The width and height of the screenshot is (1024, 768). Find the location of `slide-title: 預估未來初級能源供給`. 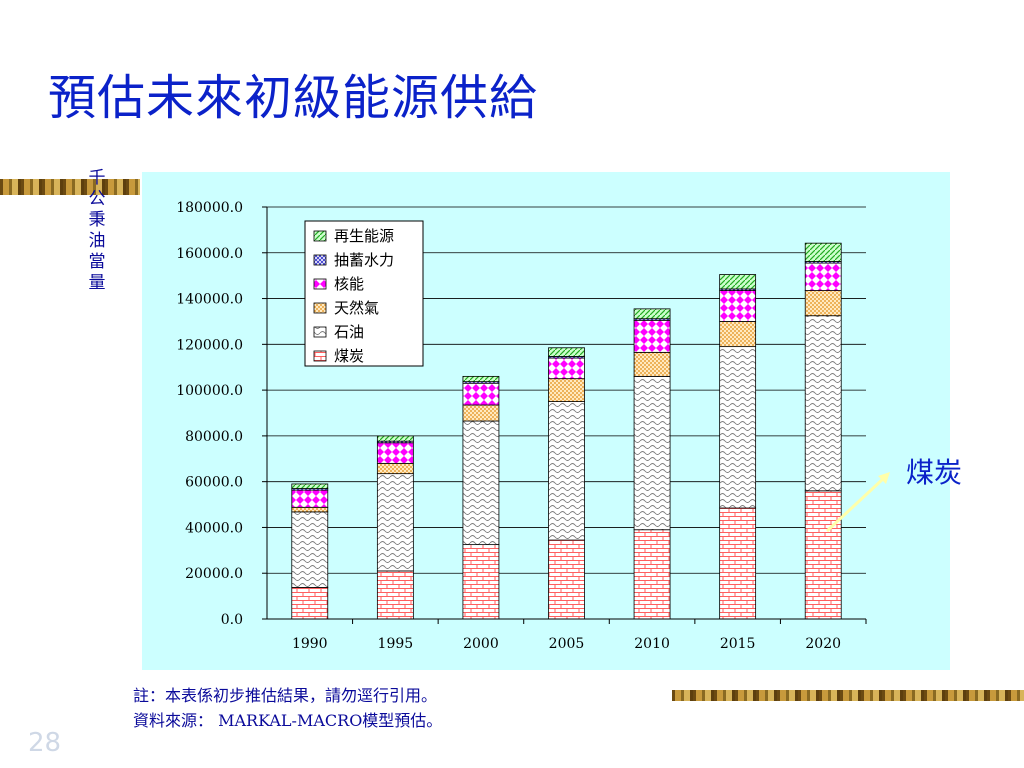

slide-title: 預估未來初級能源供給 is located at coordinates (293, 98).